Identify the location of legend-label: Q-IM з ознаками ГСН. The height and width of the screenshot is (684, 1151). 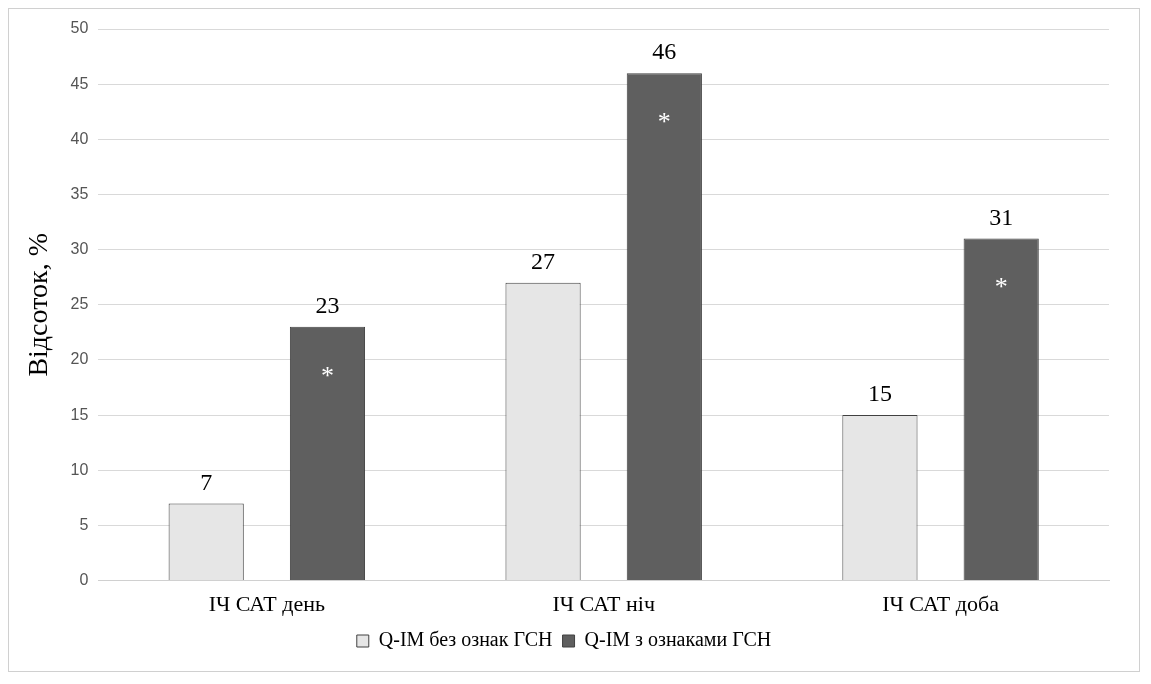
(678, 639).